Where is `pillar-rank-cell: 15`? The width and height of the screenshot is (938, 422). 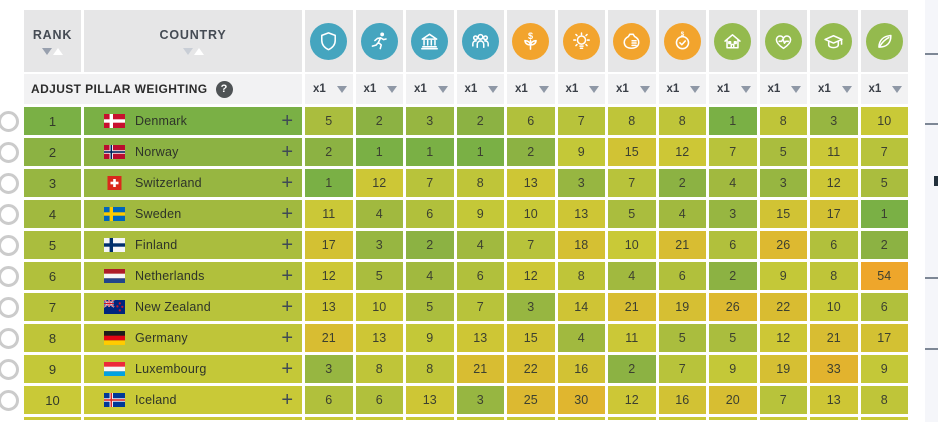
pillar-rank-cell: 15 is located at coordinates (783, 214).